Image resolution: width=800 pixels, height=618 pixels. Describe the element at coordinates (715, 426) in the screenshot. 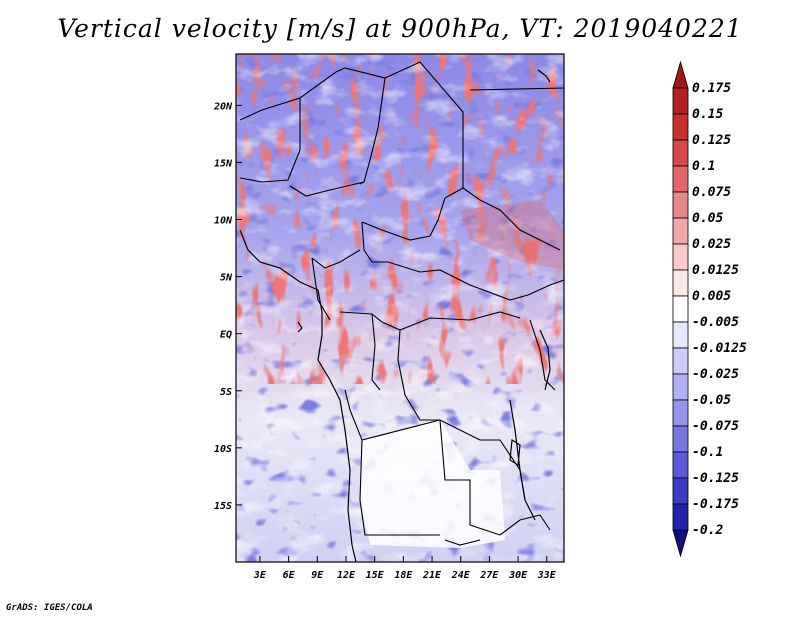

I see `colorbar-label: -0.075` at that location.